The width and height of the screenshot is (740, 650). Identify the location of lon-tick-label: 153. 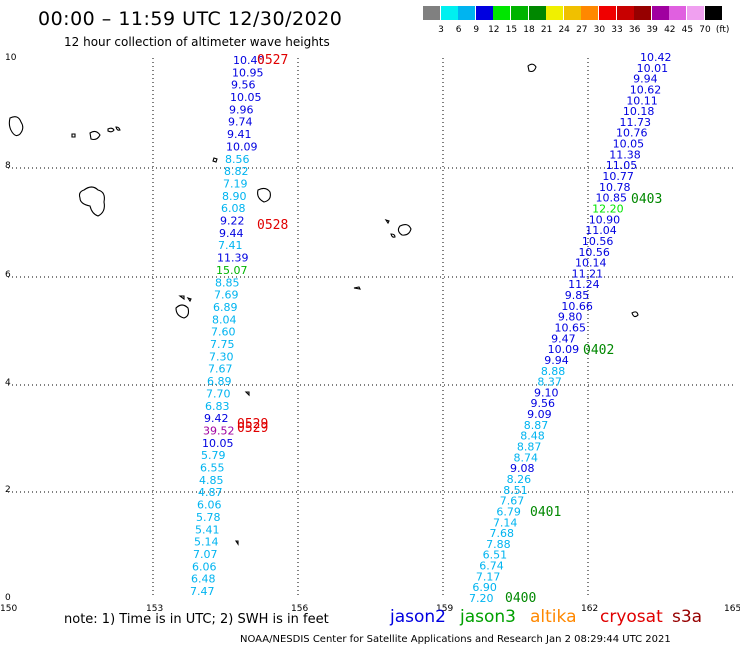
(154, 609).